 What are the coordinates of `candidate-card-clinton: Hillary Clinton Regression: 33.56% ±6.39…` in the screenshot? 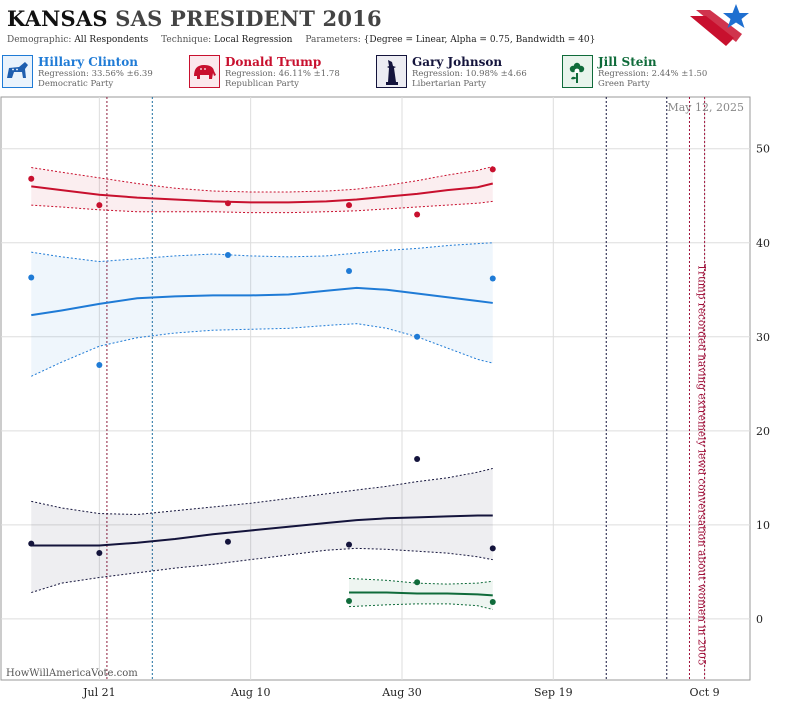 It's located at (92, 72).